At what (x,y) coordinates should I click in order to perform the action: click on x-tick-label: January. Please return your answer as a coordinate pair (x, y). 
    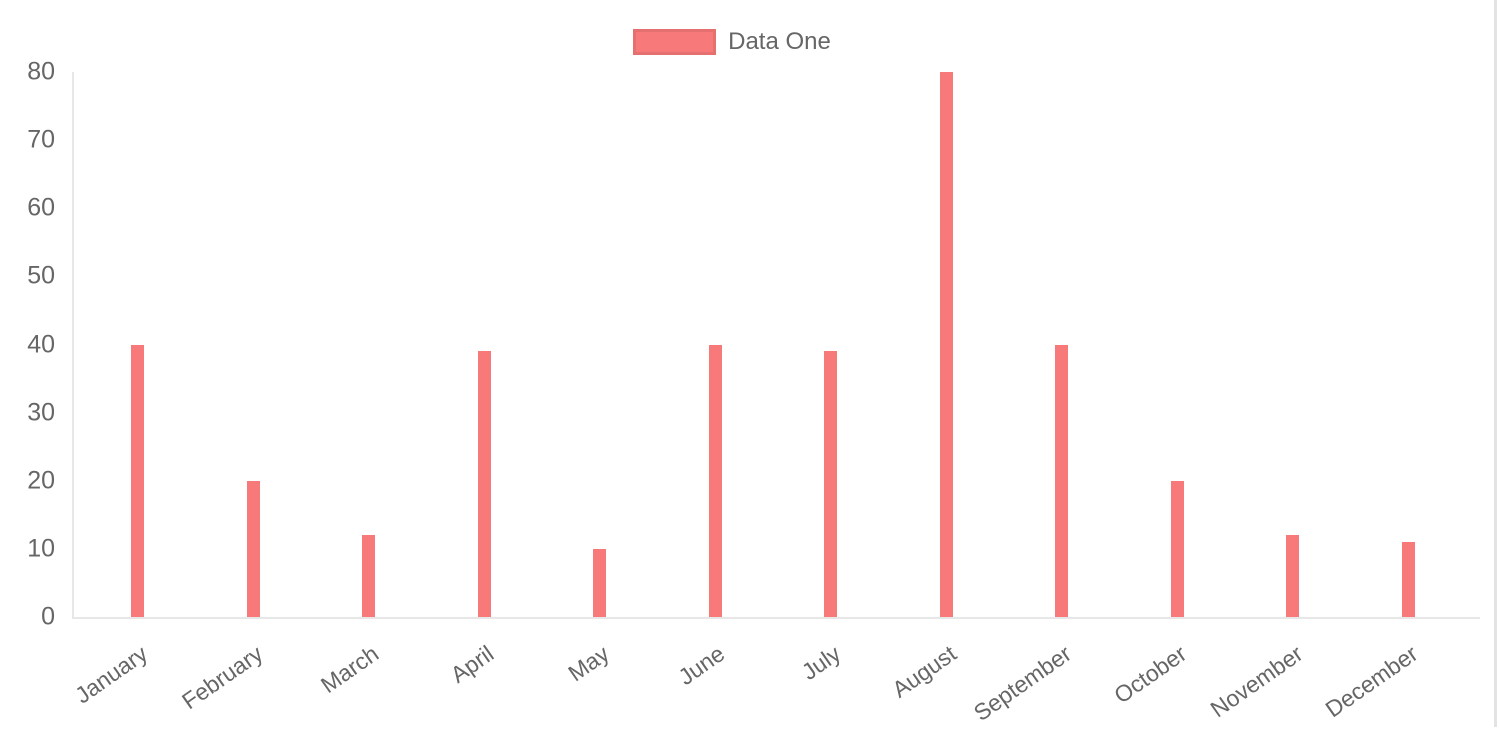
    Looking at the image, I should click on (111, 674).